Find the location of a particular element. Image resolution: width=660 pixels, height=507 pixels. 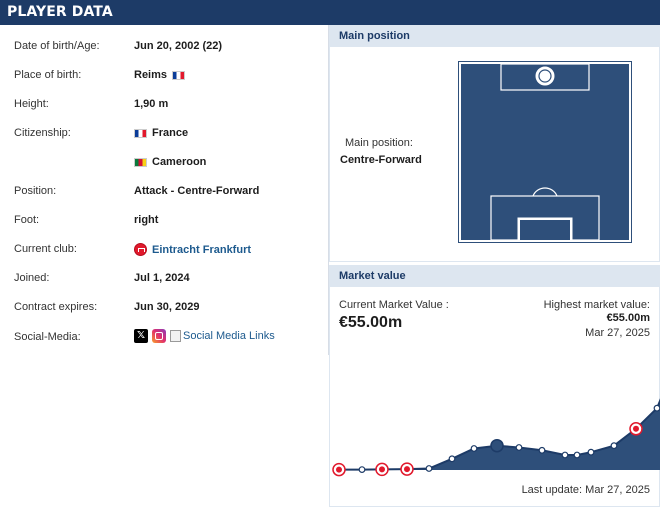

highest-mv-date: Mar 27, 2025 is located at coordinates (617, 333).